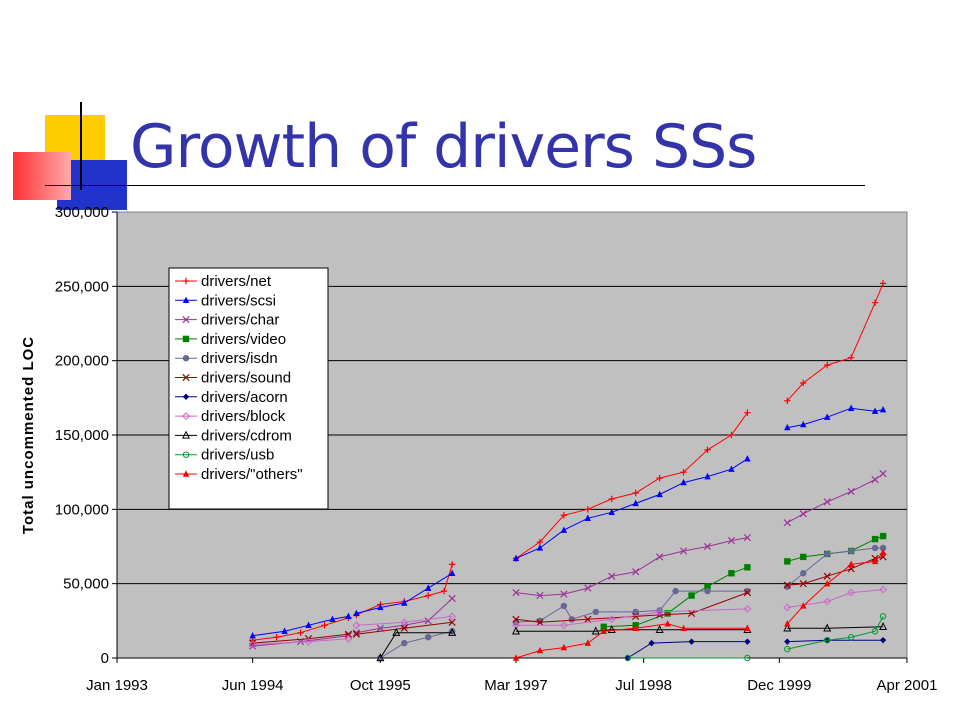 This screenshot has width=960, height=720. What do you see at coordinates (244, 397) in the screenshot?
I see `legend-label: drivers/acorn` at bounding box center [244, 397].